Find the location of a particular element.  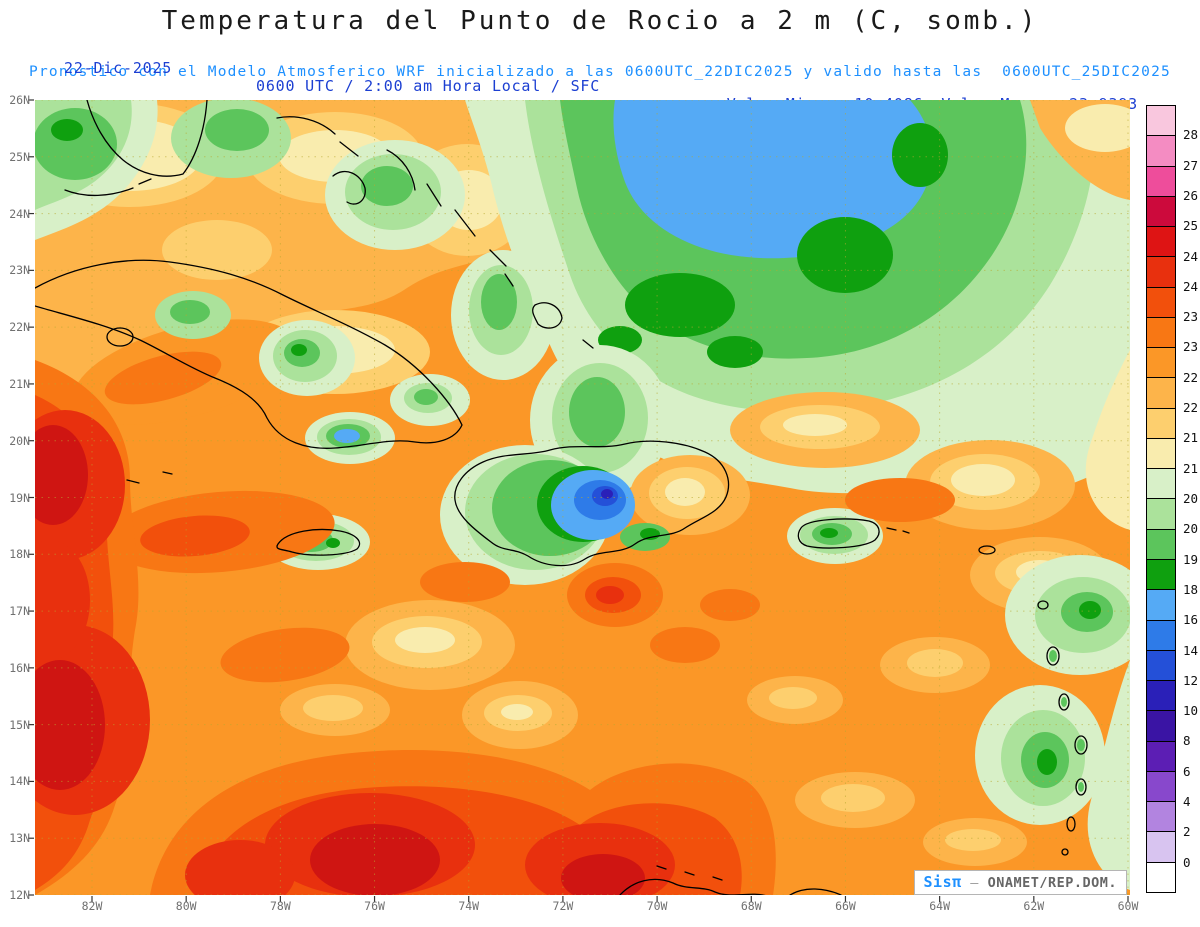

lat-label: 13N is located at coordinates (19, 838).